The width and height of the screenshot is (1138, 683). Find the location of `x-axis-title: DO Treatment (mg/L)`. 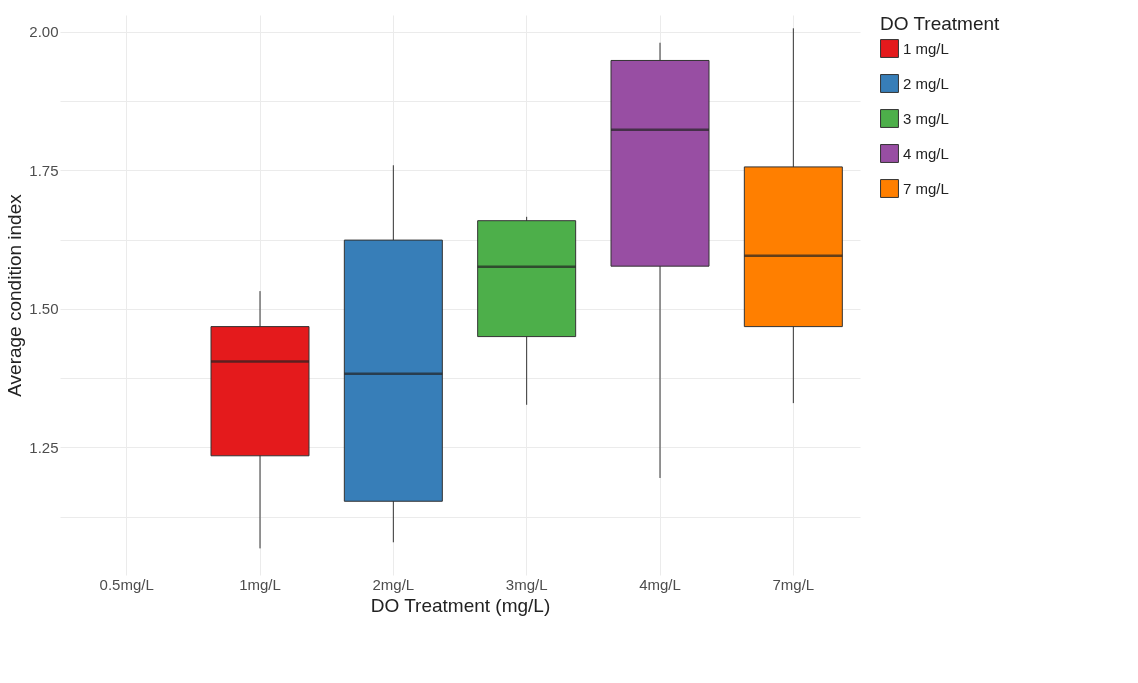

x-axis-title: DO Treatment (mg/L) is located at coordinates (460, 605).